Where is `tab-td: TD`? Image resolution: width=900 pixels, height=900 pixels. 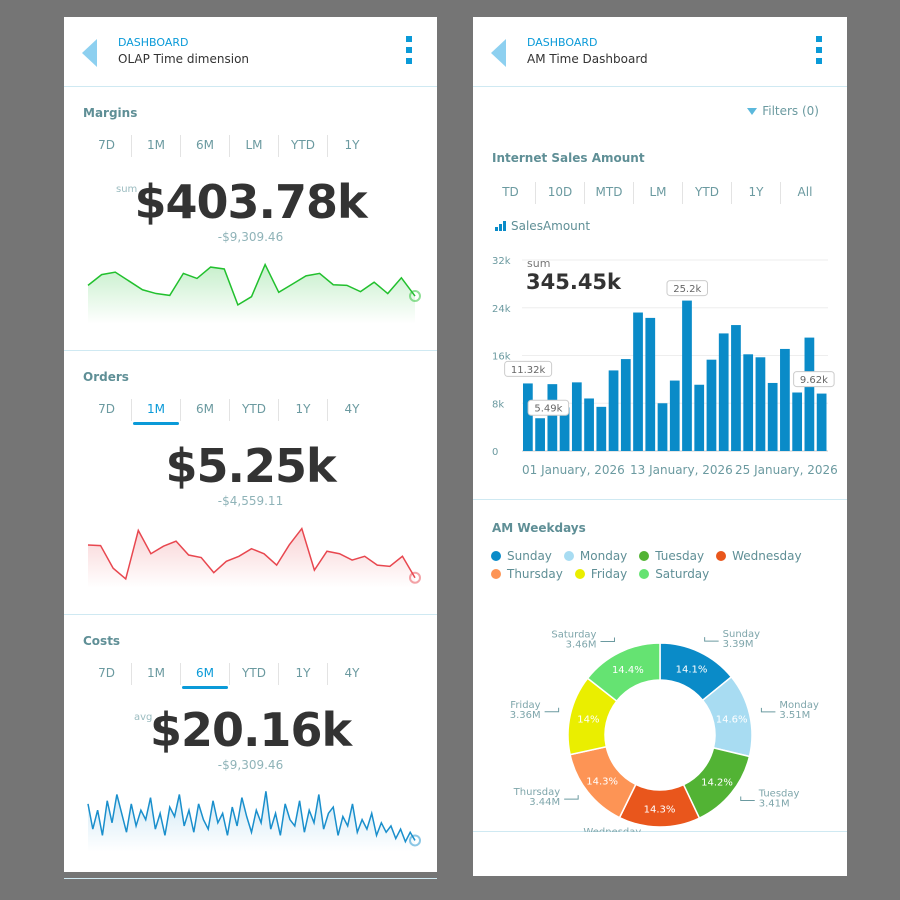
tab-td: TD is located at coordinates (510, 192).